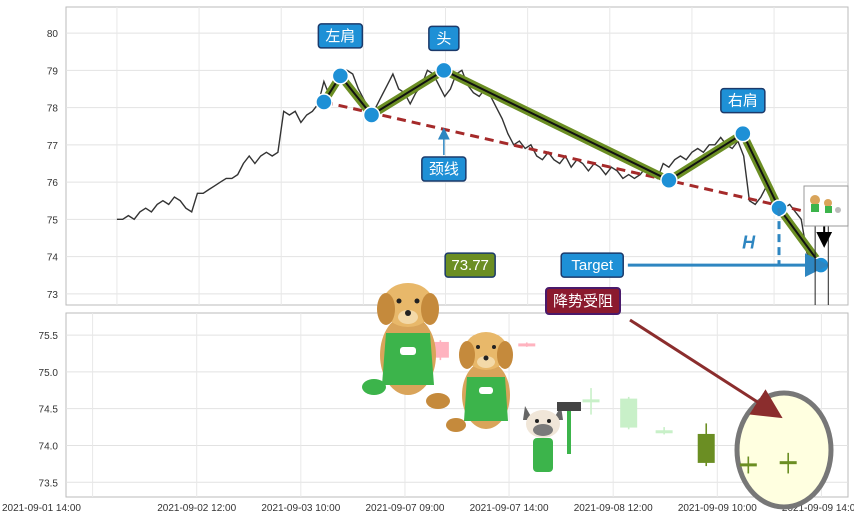 The width and height of the screenshot is (854, 520). Describe the element at coordinates (818, 508) in the screenshot. I see `candle-x-tick-label: 2021-09-09 14:00` at that location.